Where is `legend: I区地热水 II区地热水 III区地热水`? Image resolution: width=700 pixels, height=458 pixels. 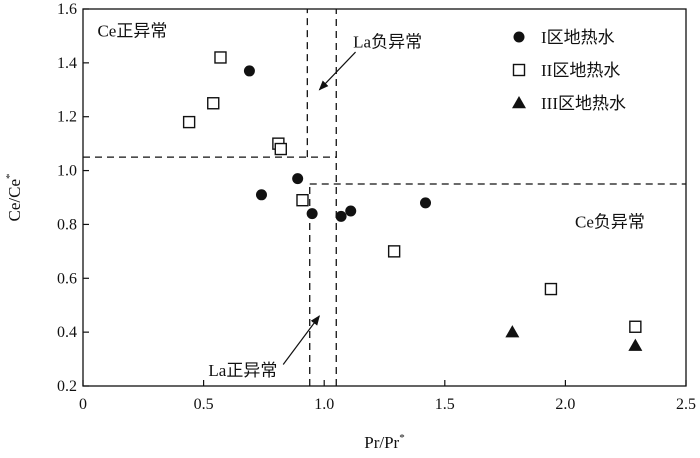 legend: I区地热水 II区地热水 III区地热水 is located at coordinates (569, 70).